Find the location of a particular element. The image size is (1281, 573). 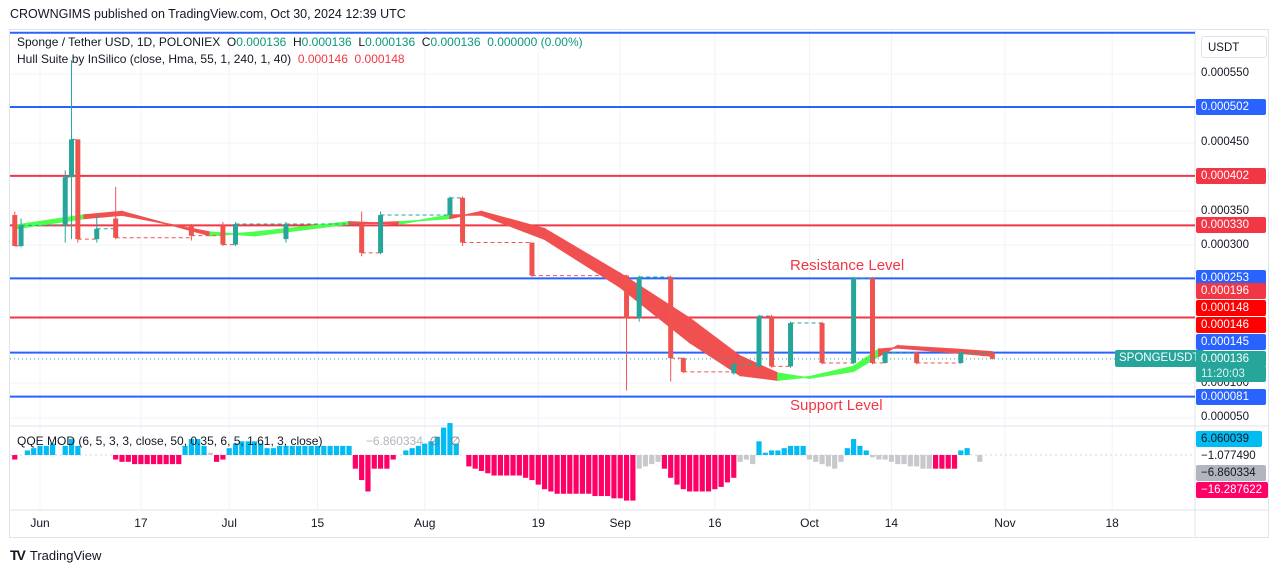

tradingview-logo: TV TradingView is located at coordinates (55, 555).